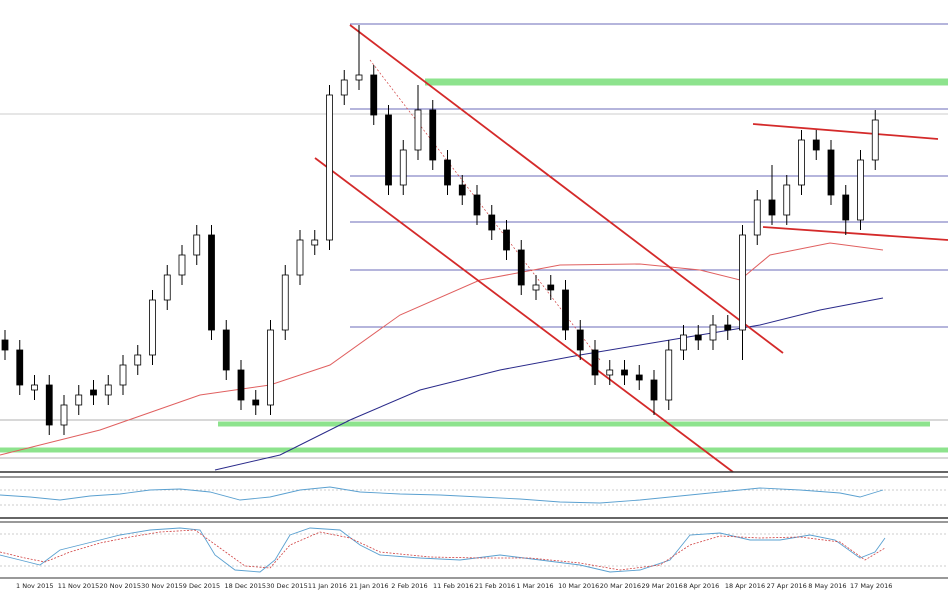  I want to click on x-tick-label: 9 Dec 2015, so click(201, 586).